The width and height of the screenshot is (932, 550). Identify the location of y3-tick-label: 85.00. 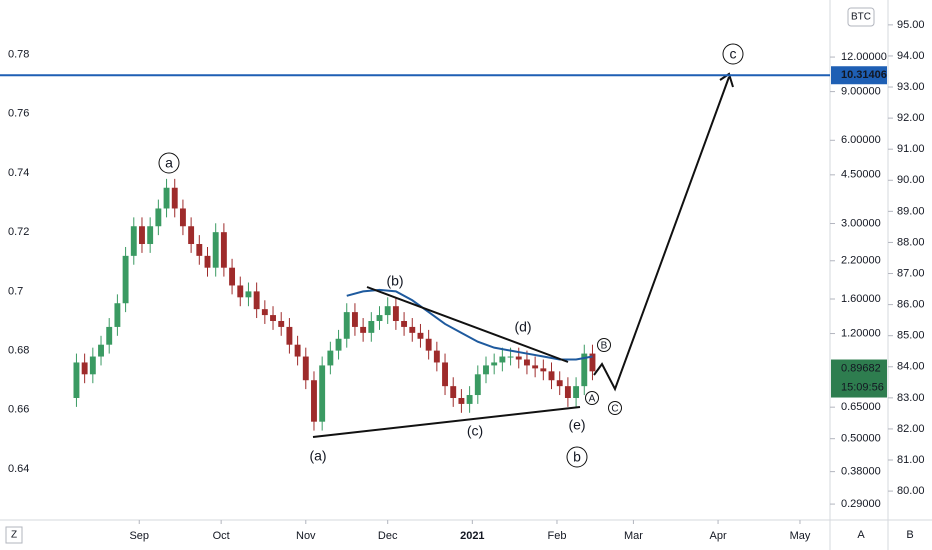
(911, 336).